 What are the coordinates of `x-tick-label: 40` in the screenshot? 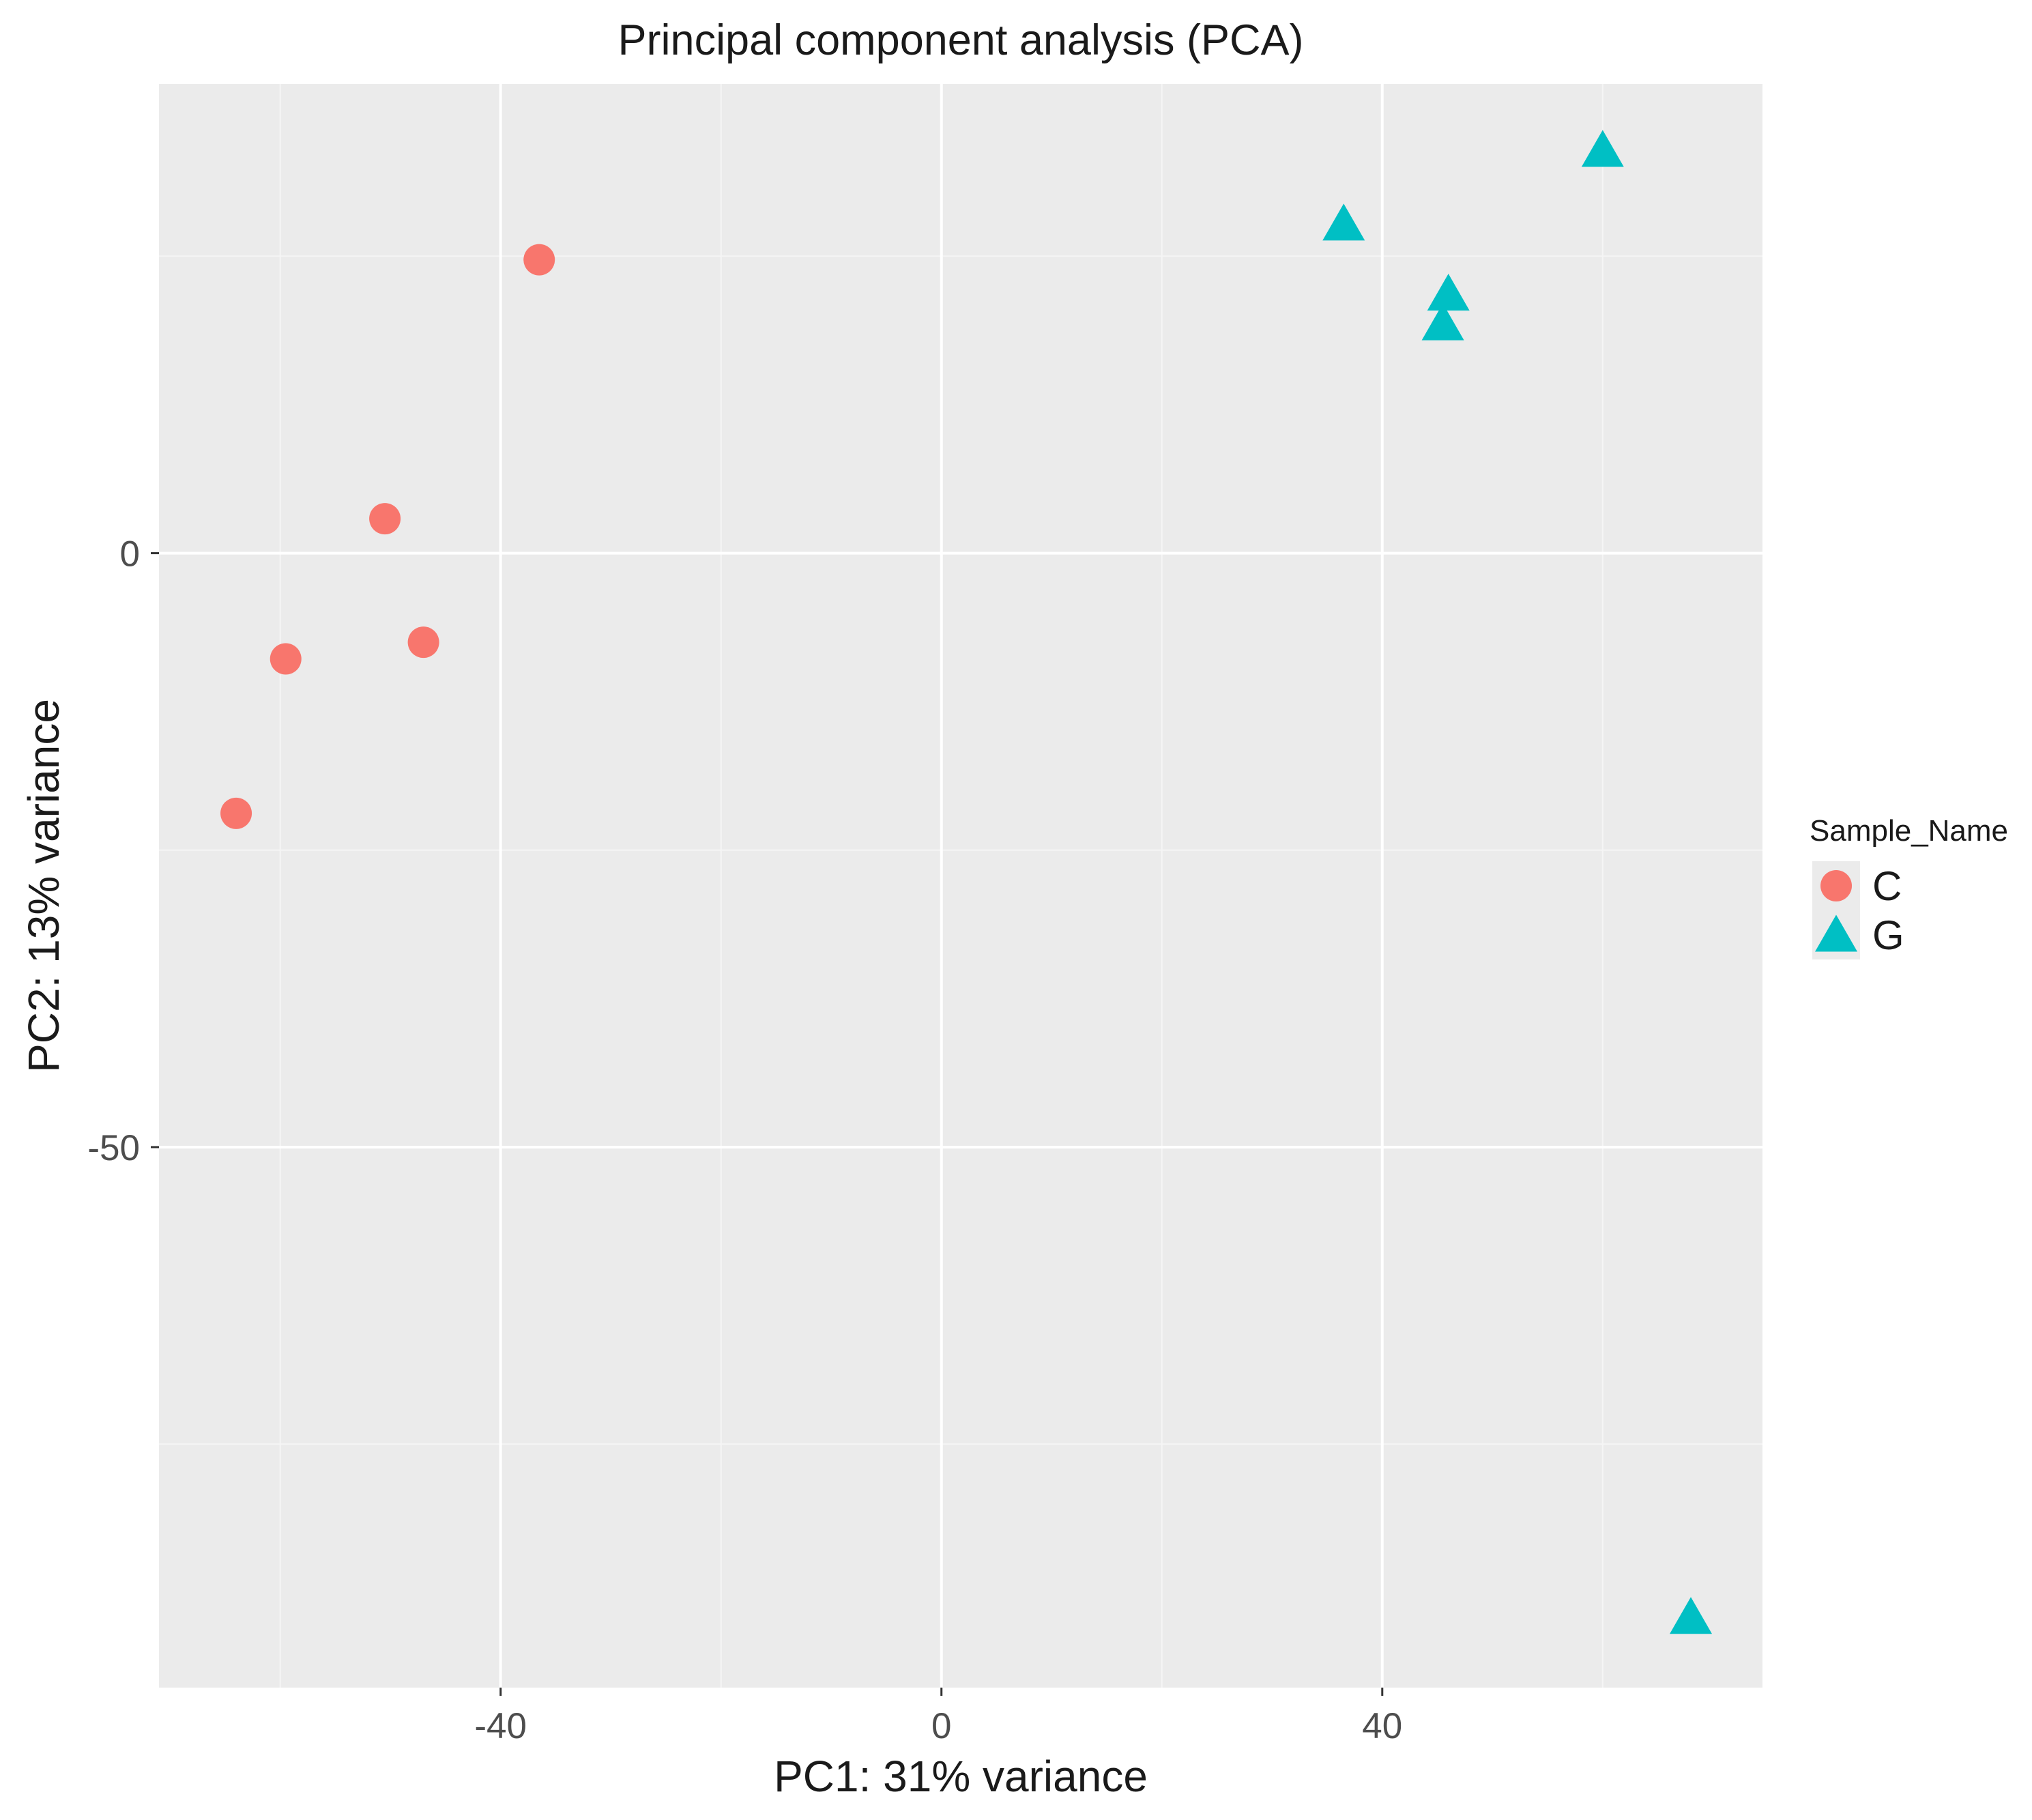 It's located at (1382, 1726).